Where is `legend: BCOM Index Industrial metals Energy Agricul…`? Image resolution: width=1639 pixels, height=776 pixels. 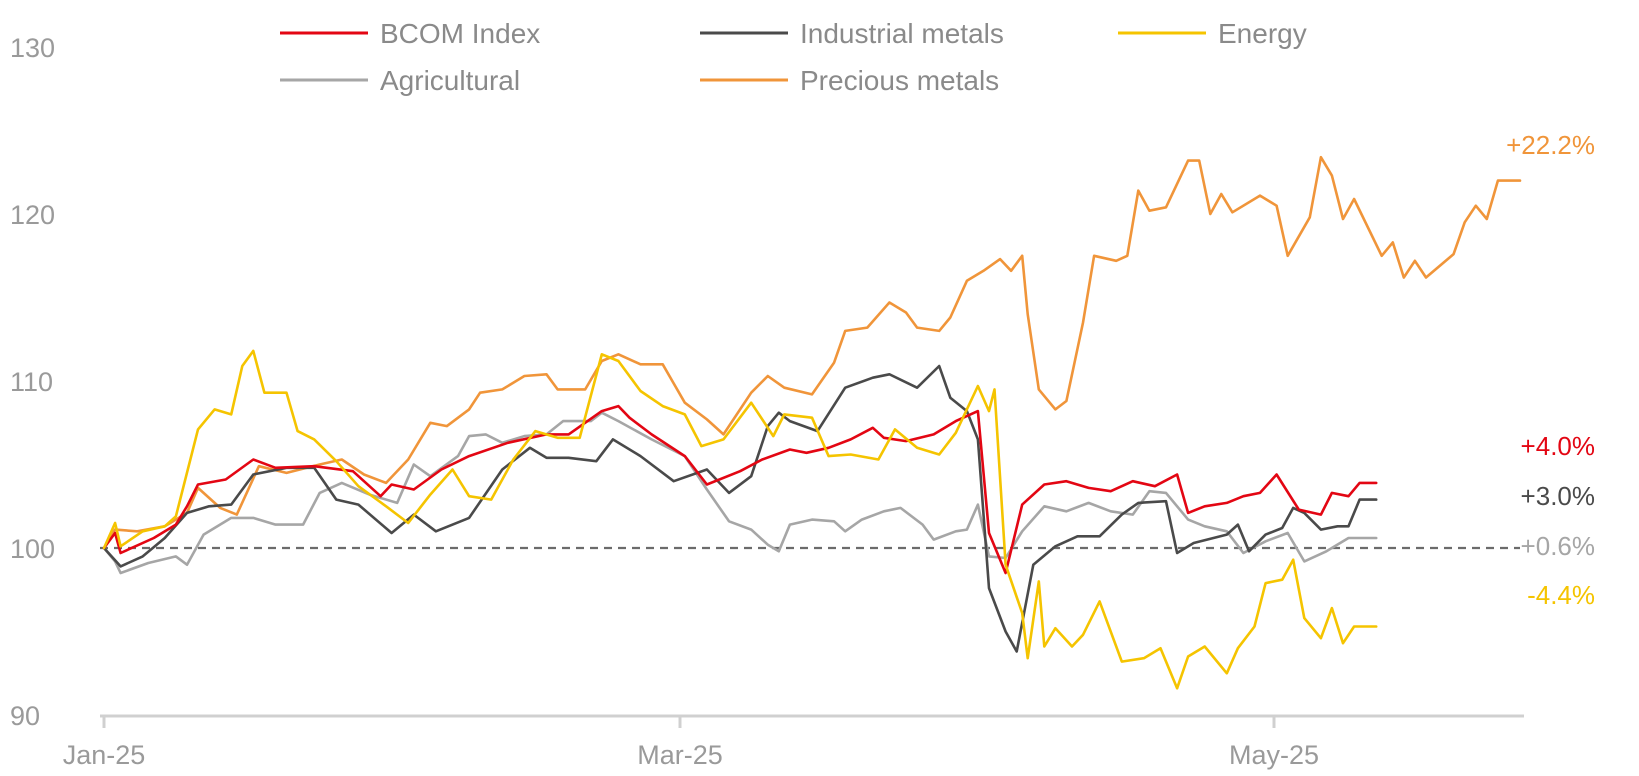
legend: BCOM Index Industrial metals Energy Agricul… is located at coordinates (793, 57).